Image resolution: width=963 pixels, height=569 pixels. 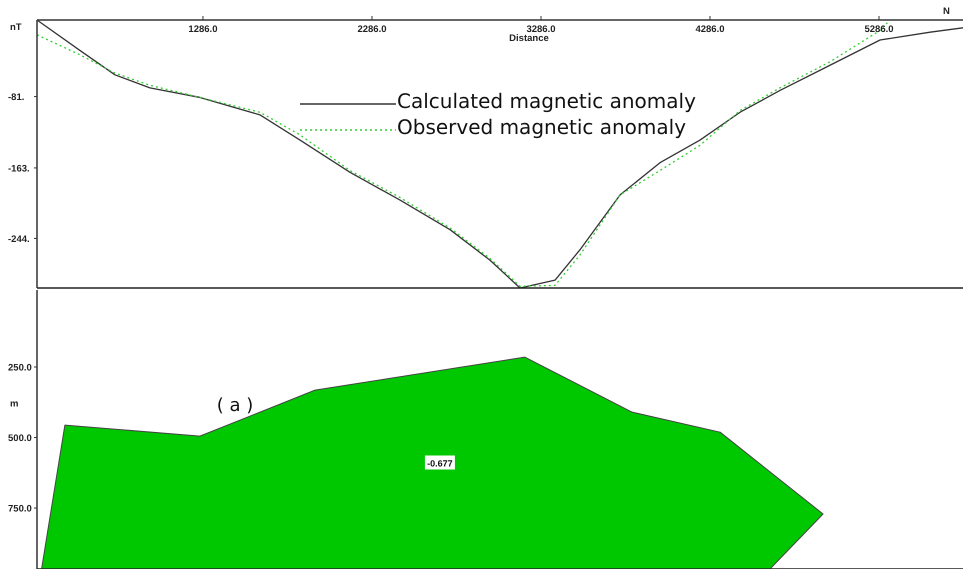 What do you see at coordinates (541, 127) in the screenshot?
I see `legend-label: Observed magnetic anomaly` at bounding box center [541, 127].